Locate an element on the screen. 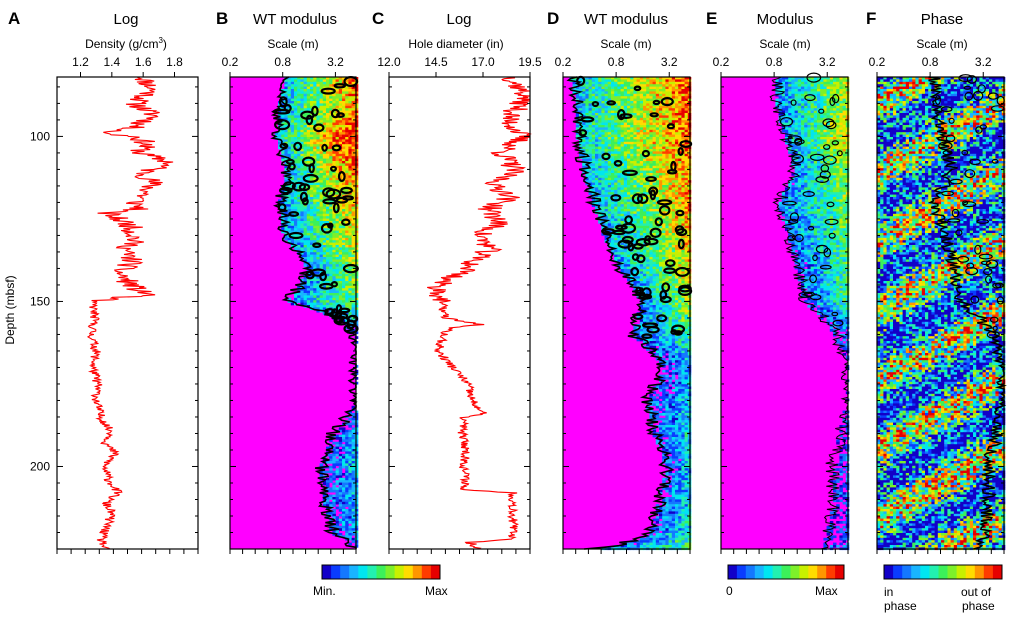  contour-blob is located at coordinates (282, 207).